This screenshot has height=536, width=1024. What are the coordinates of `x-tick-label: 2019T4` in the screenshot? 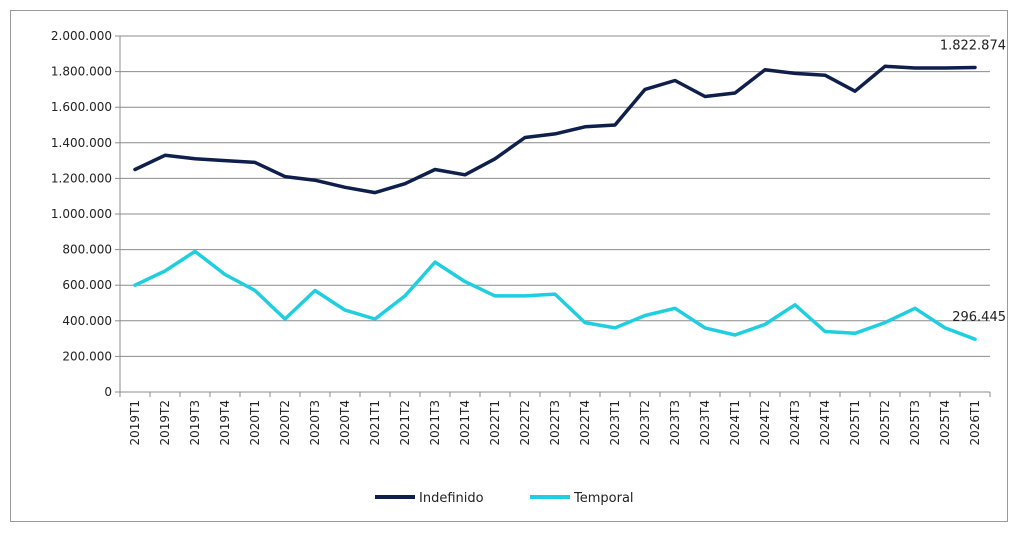 It's located at (225, 423).